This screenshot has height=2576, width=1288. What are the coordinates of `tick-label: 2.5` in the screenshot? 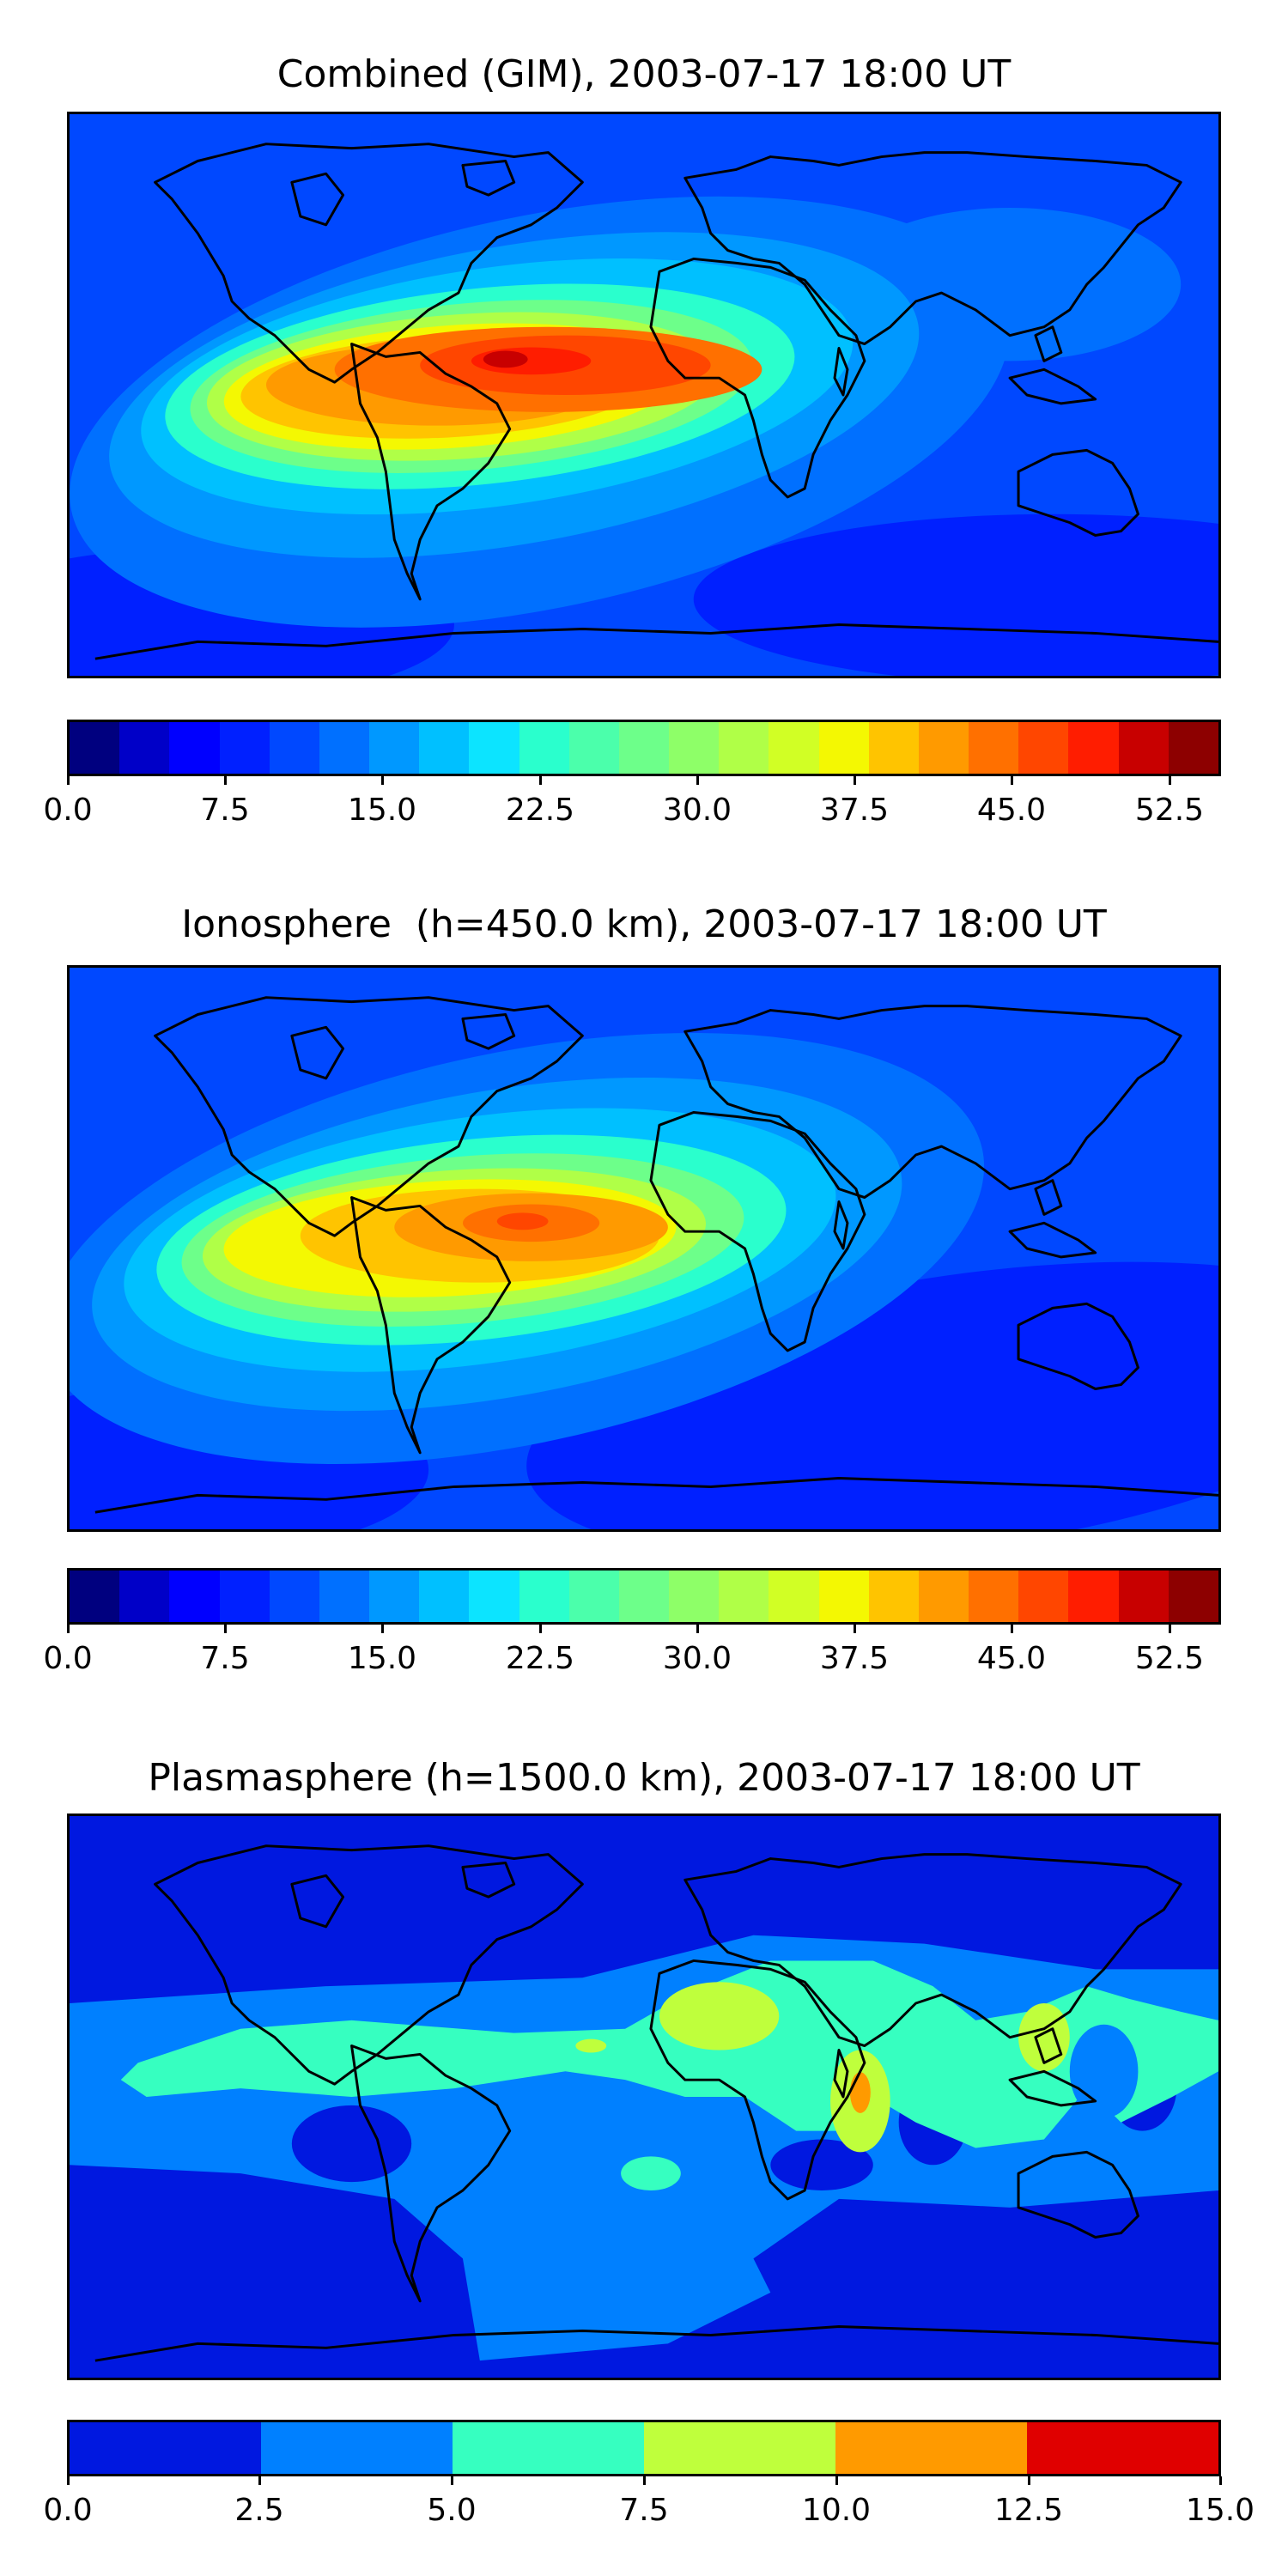 It's located at (259, 2510).